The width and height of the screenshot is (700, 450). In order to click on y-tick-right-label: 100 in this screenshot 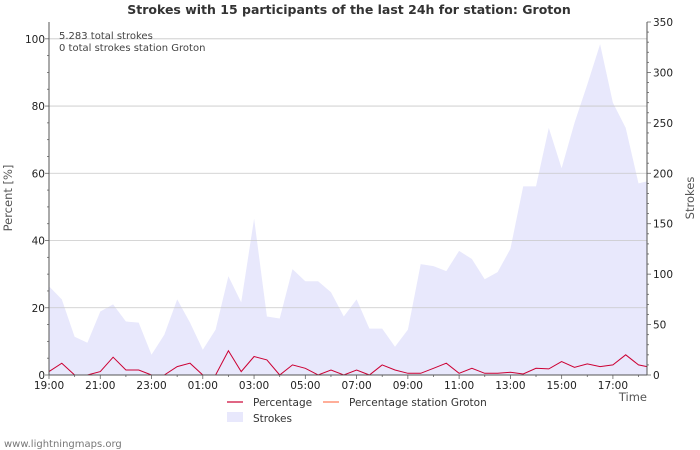, I will do `click(663, 275)`.